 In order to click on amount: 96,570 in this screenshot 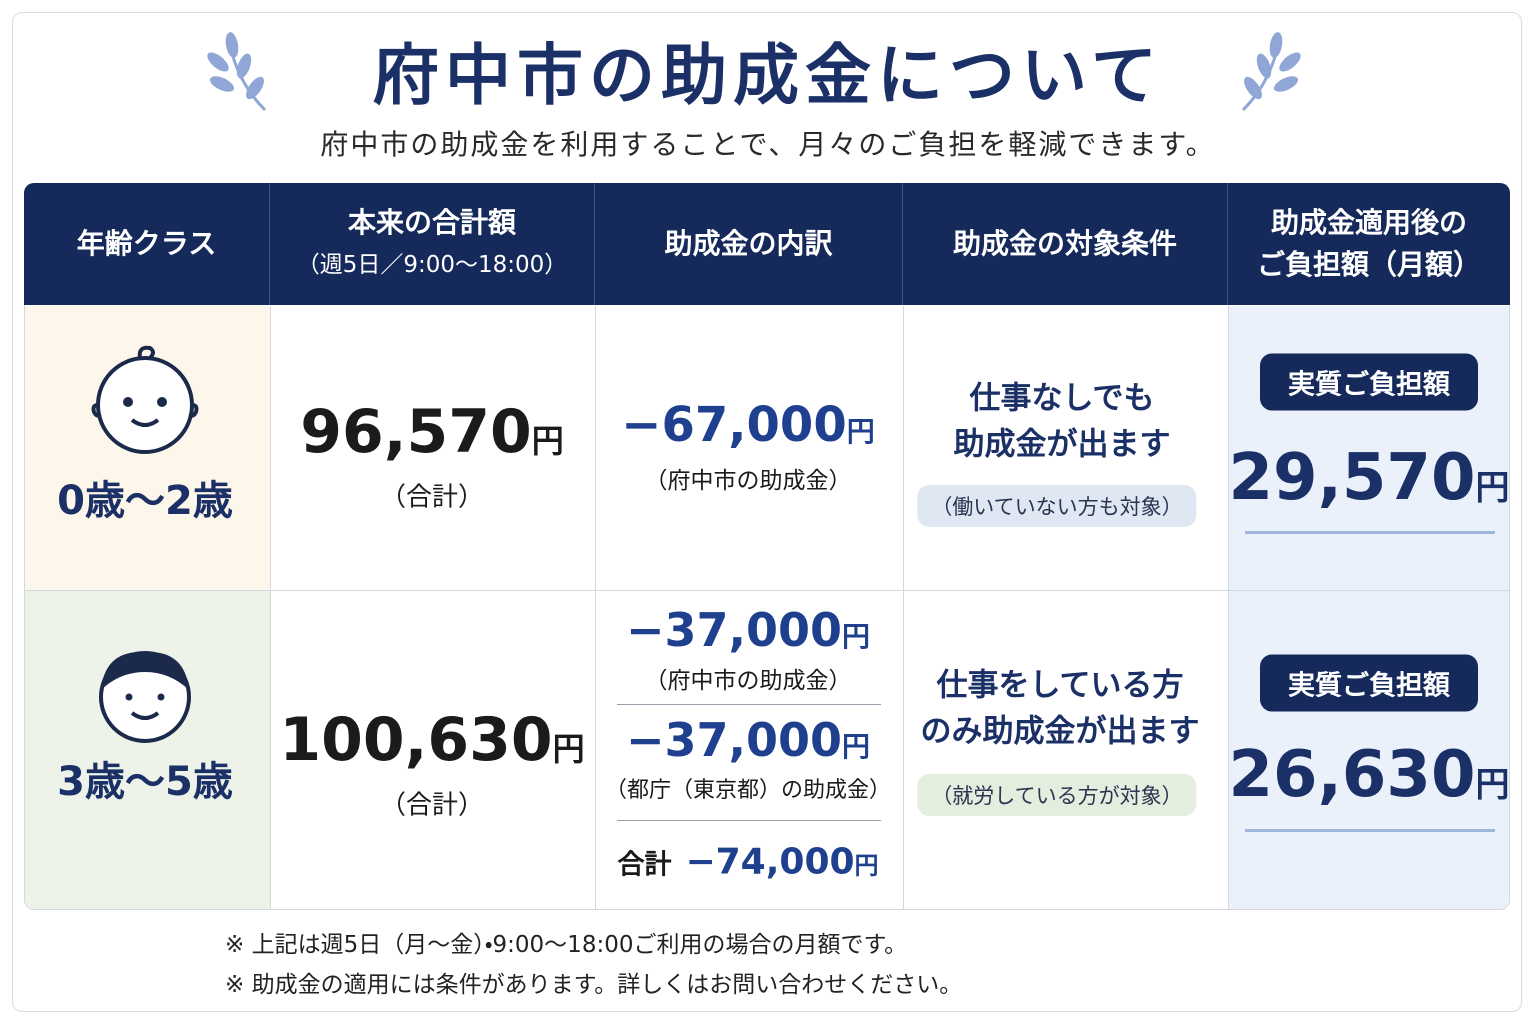, I will do `click(416, 432)`.